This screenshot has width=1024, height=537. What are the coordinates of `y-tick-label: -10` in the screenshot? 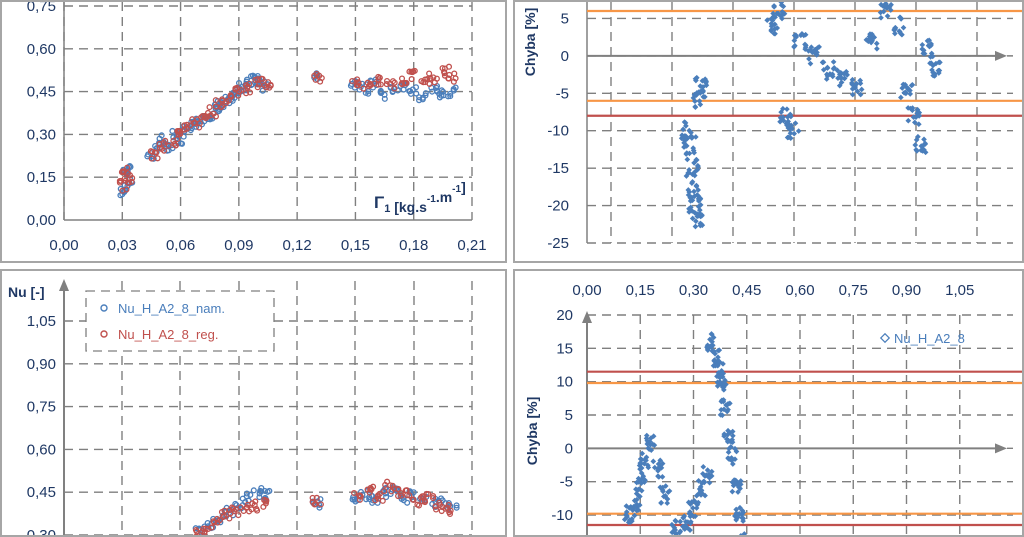 It's located at (562, 515).